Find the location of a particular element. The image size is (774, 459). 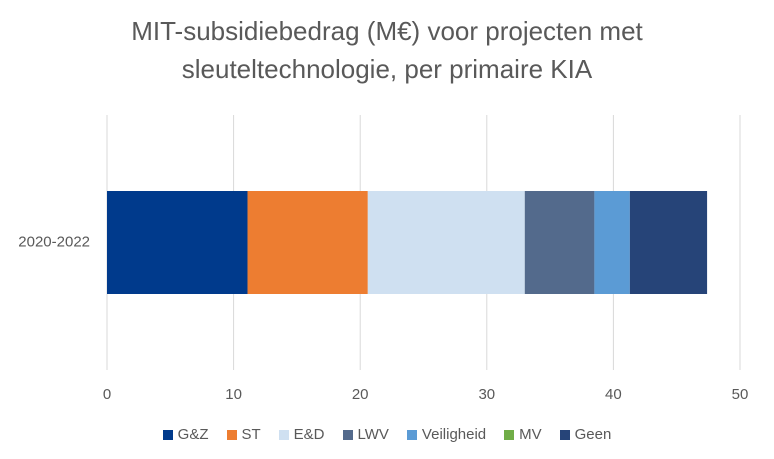

x-tick-label: 40 is located at coordinates (613, 394).